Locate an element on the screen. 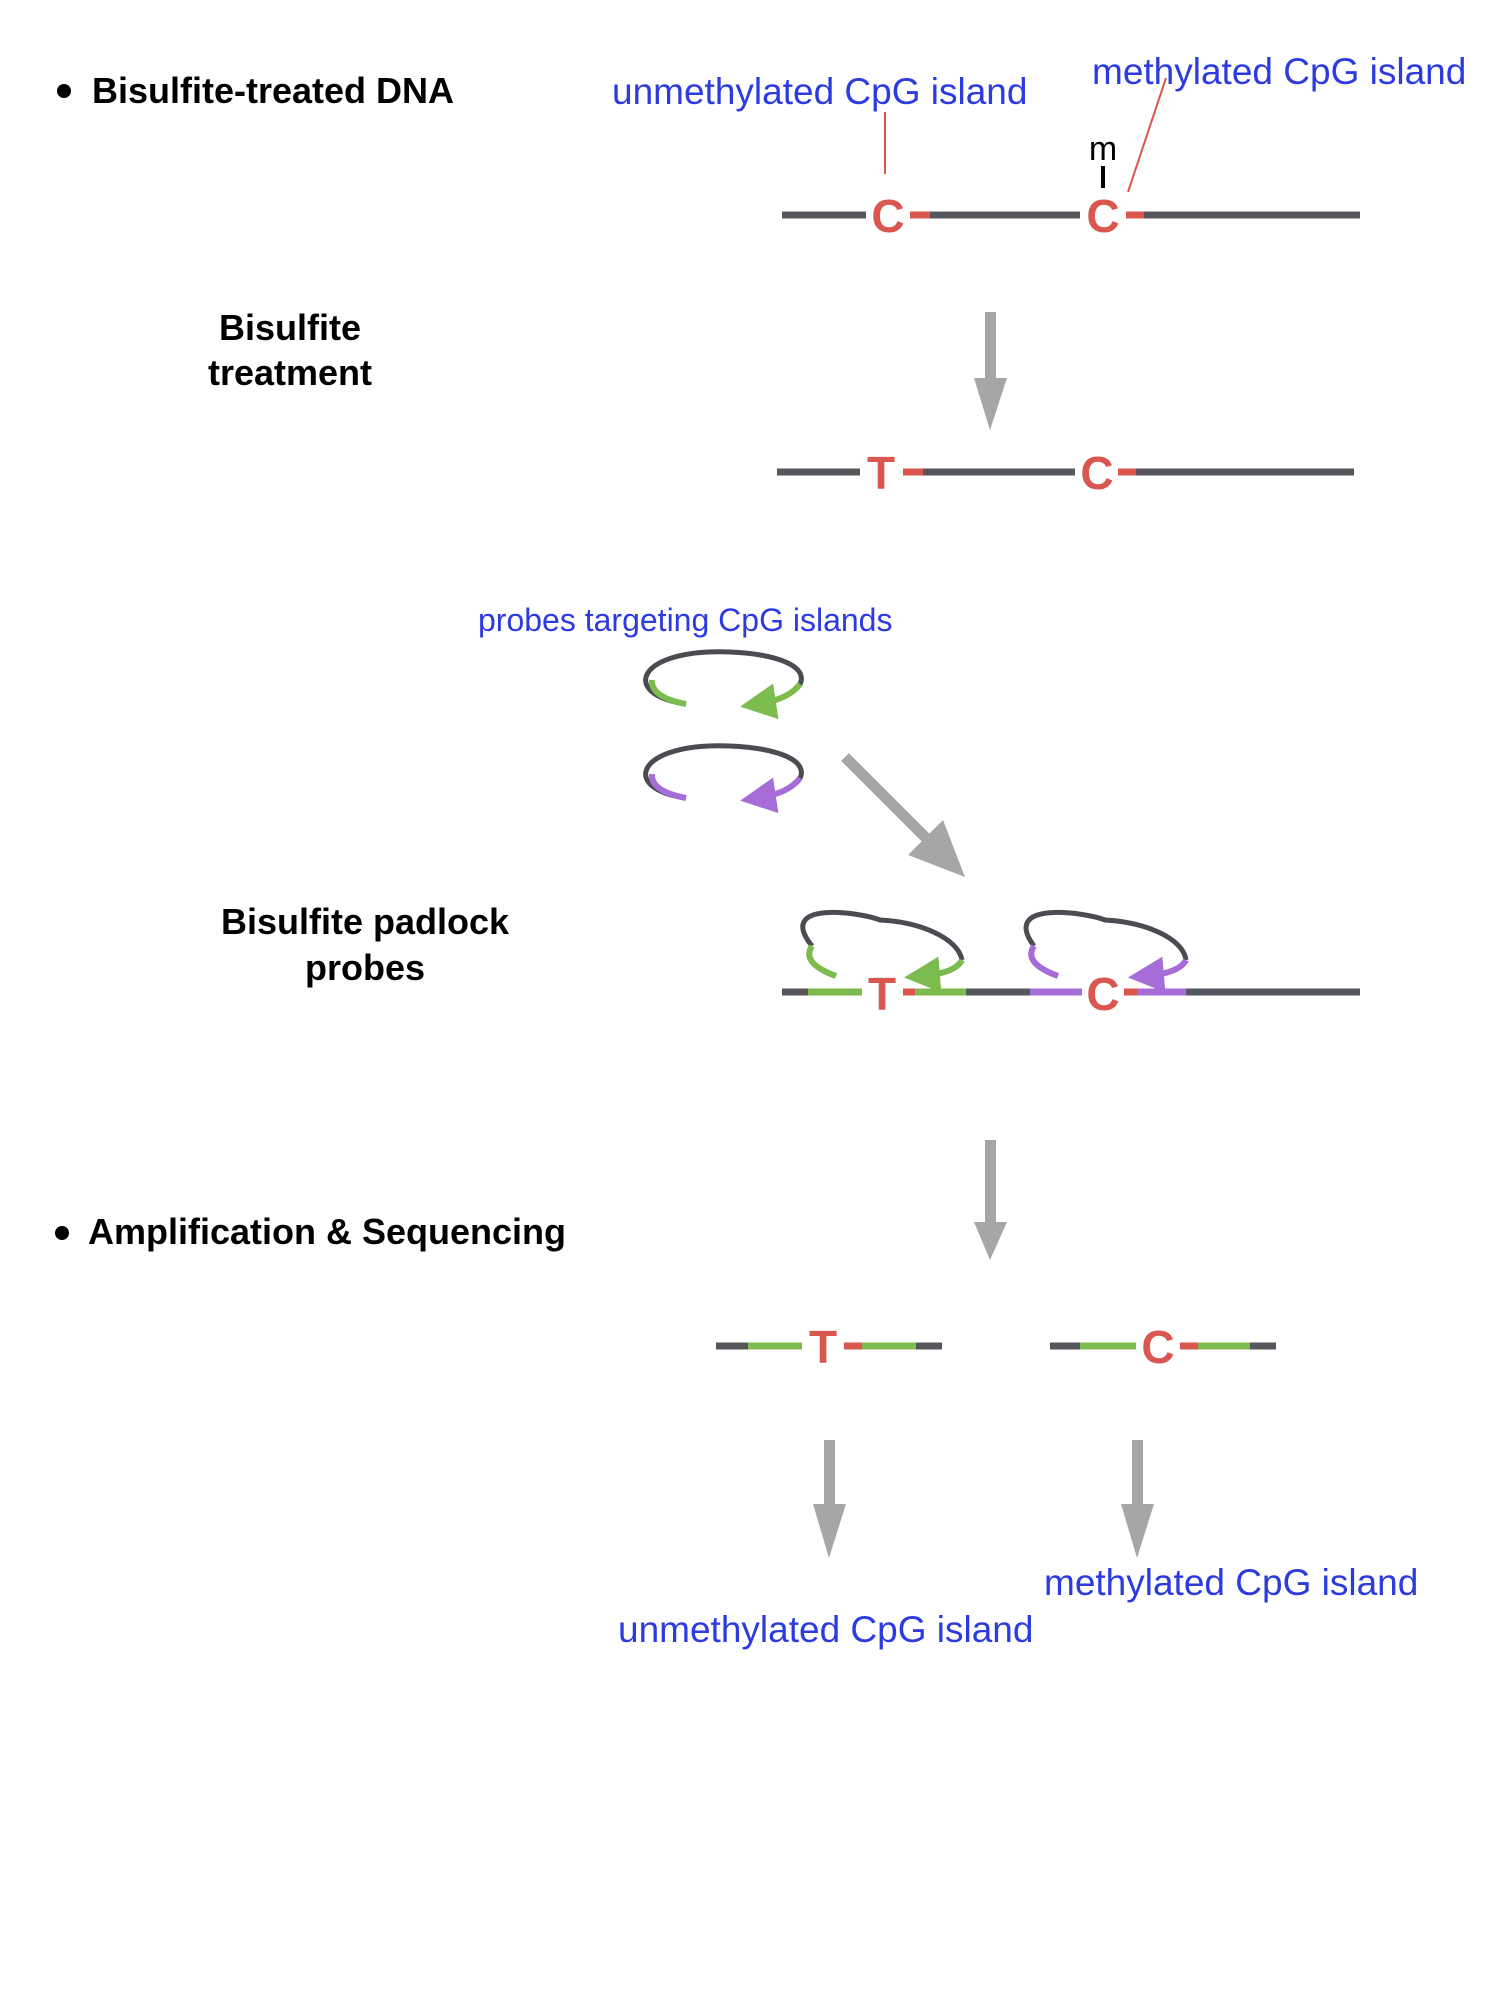 The height and width of the screenshot is (2000, 1500). free-probe-purple is located at coordinates (723, 778).